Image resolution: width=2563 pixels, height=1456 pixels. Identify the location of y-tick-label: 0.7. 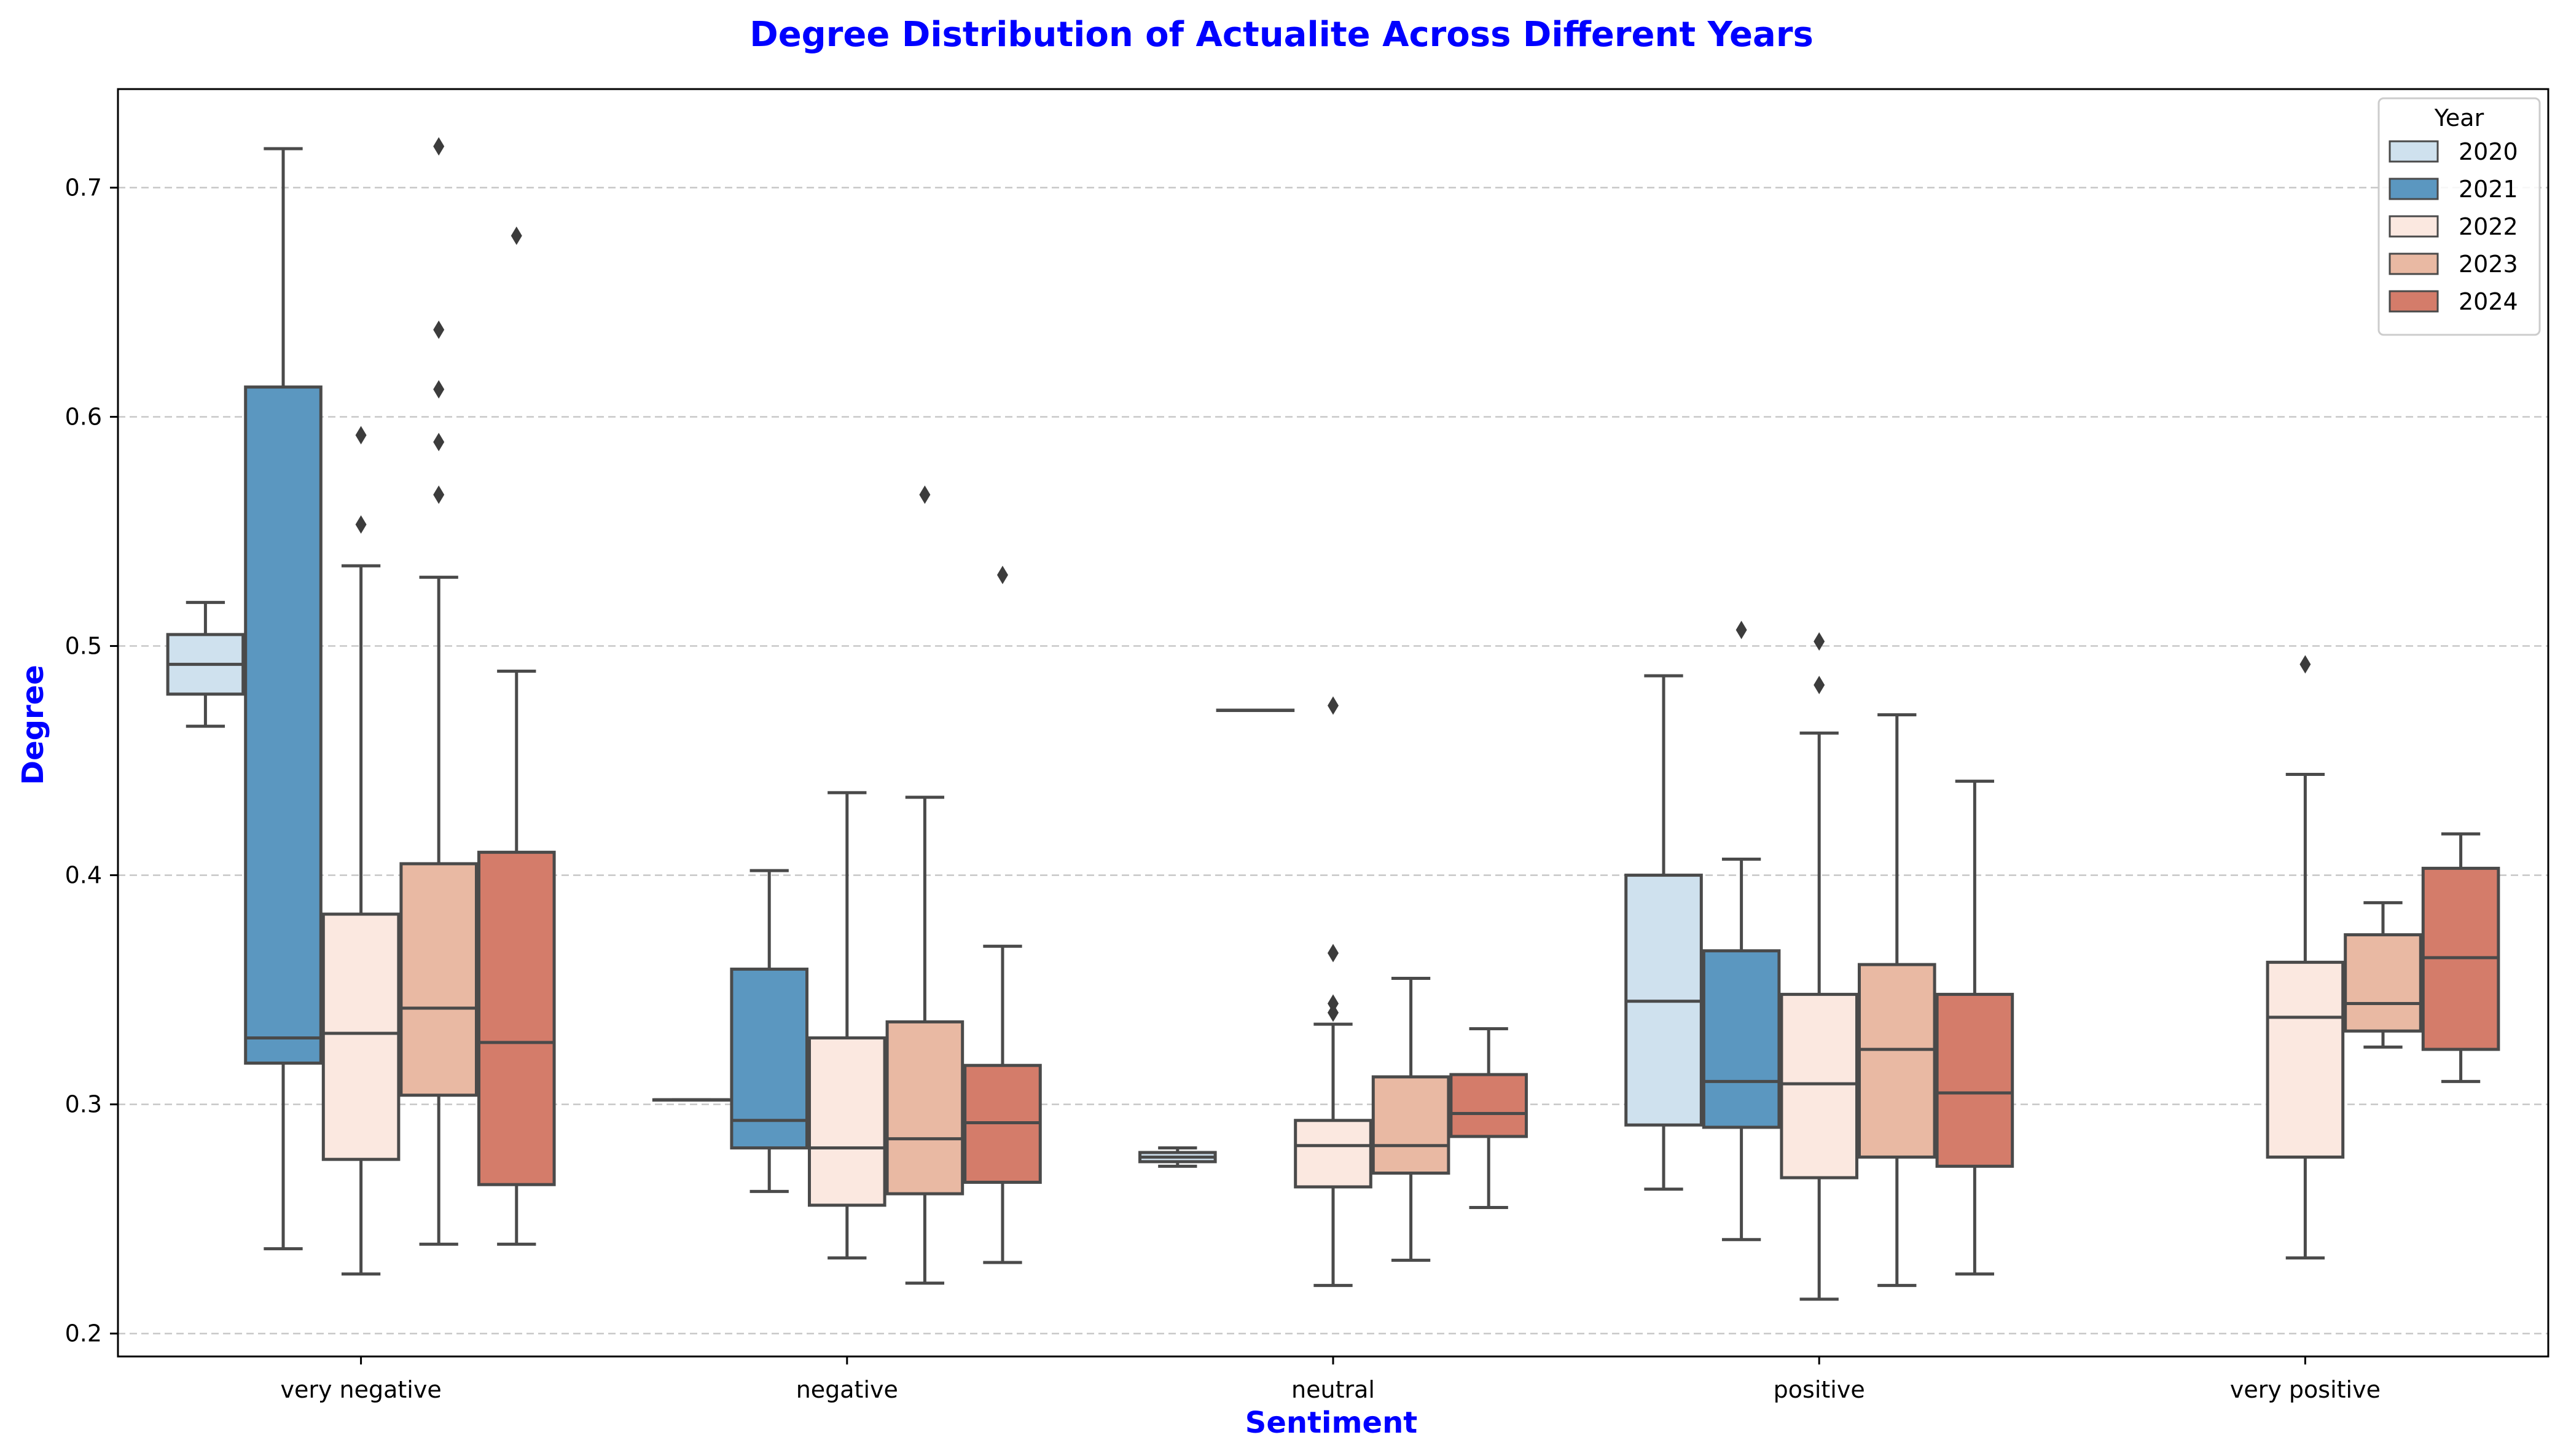
(83, 187).